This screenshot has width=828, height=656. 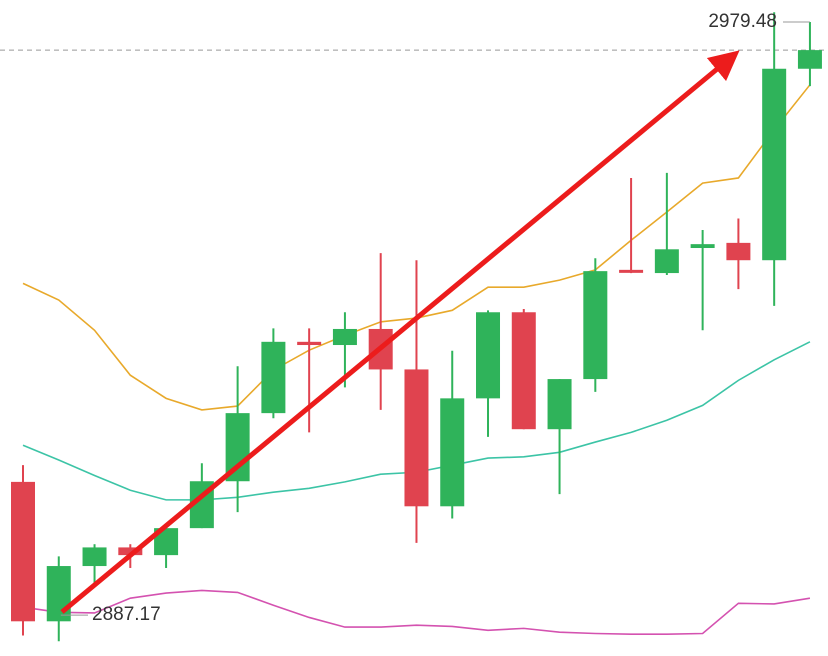 I want to click on max-label: 2979.48, so click(x=742, y=21).